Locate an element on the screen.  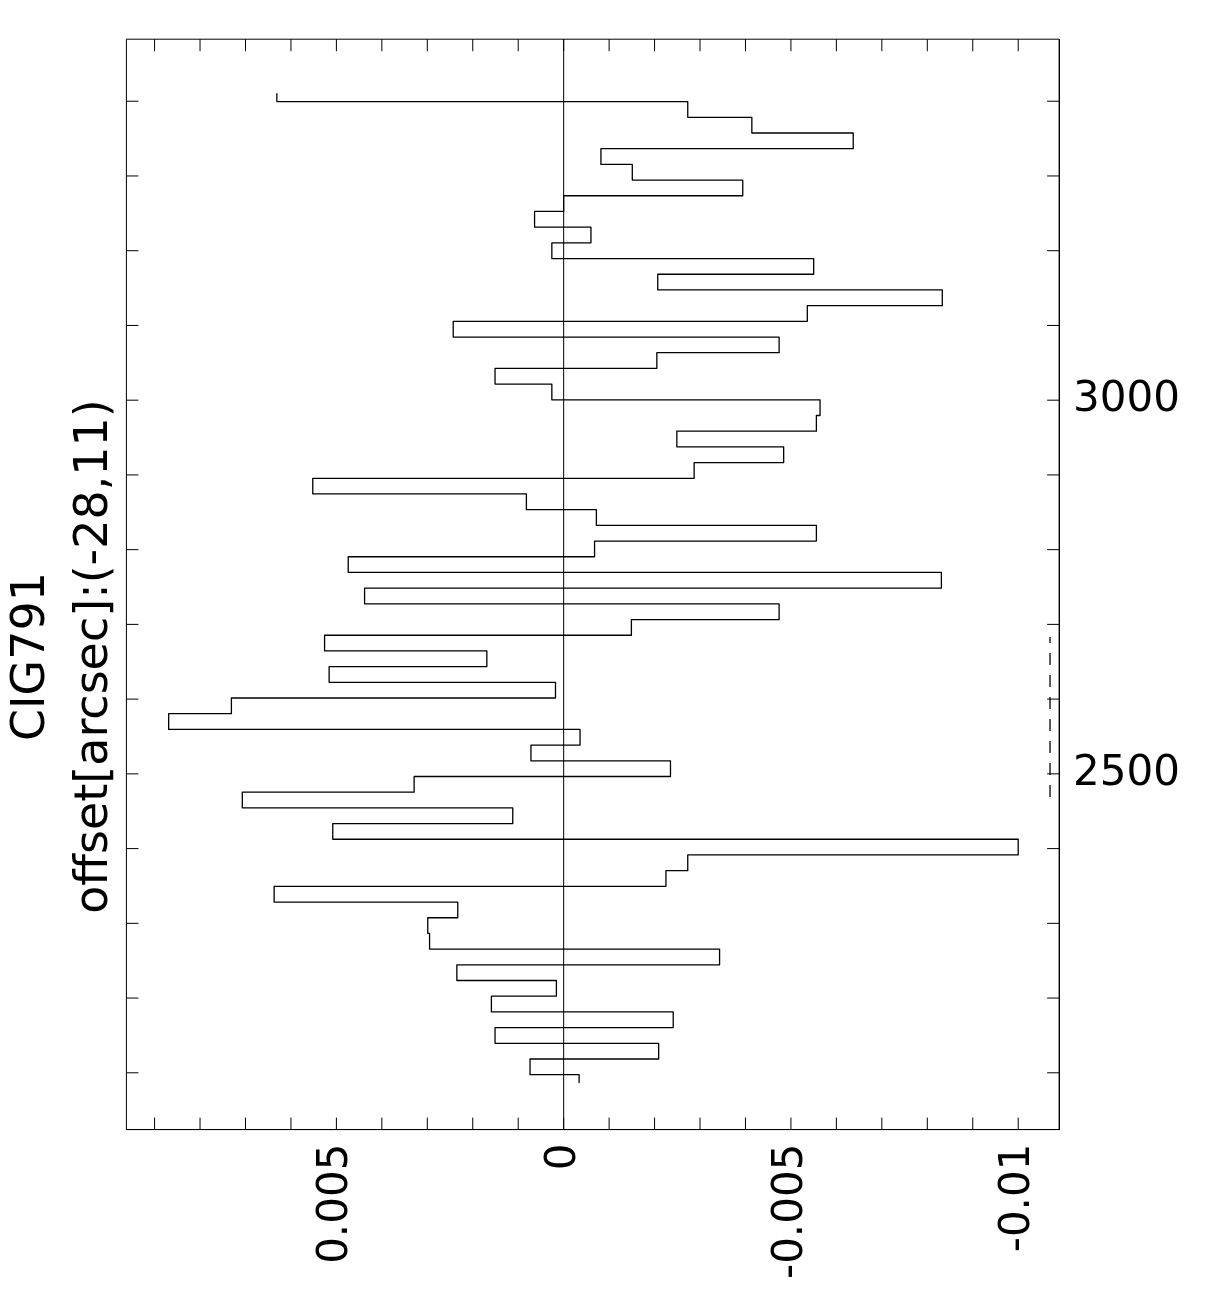
y-tick-label: 3000 is located at coordinates (1126, 397).